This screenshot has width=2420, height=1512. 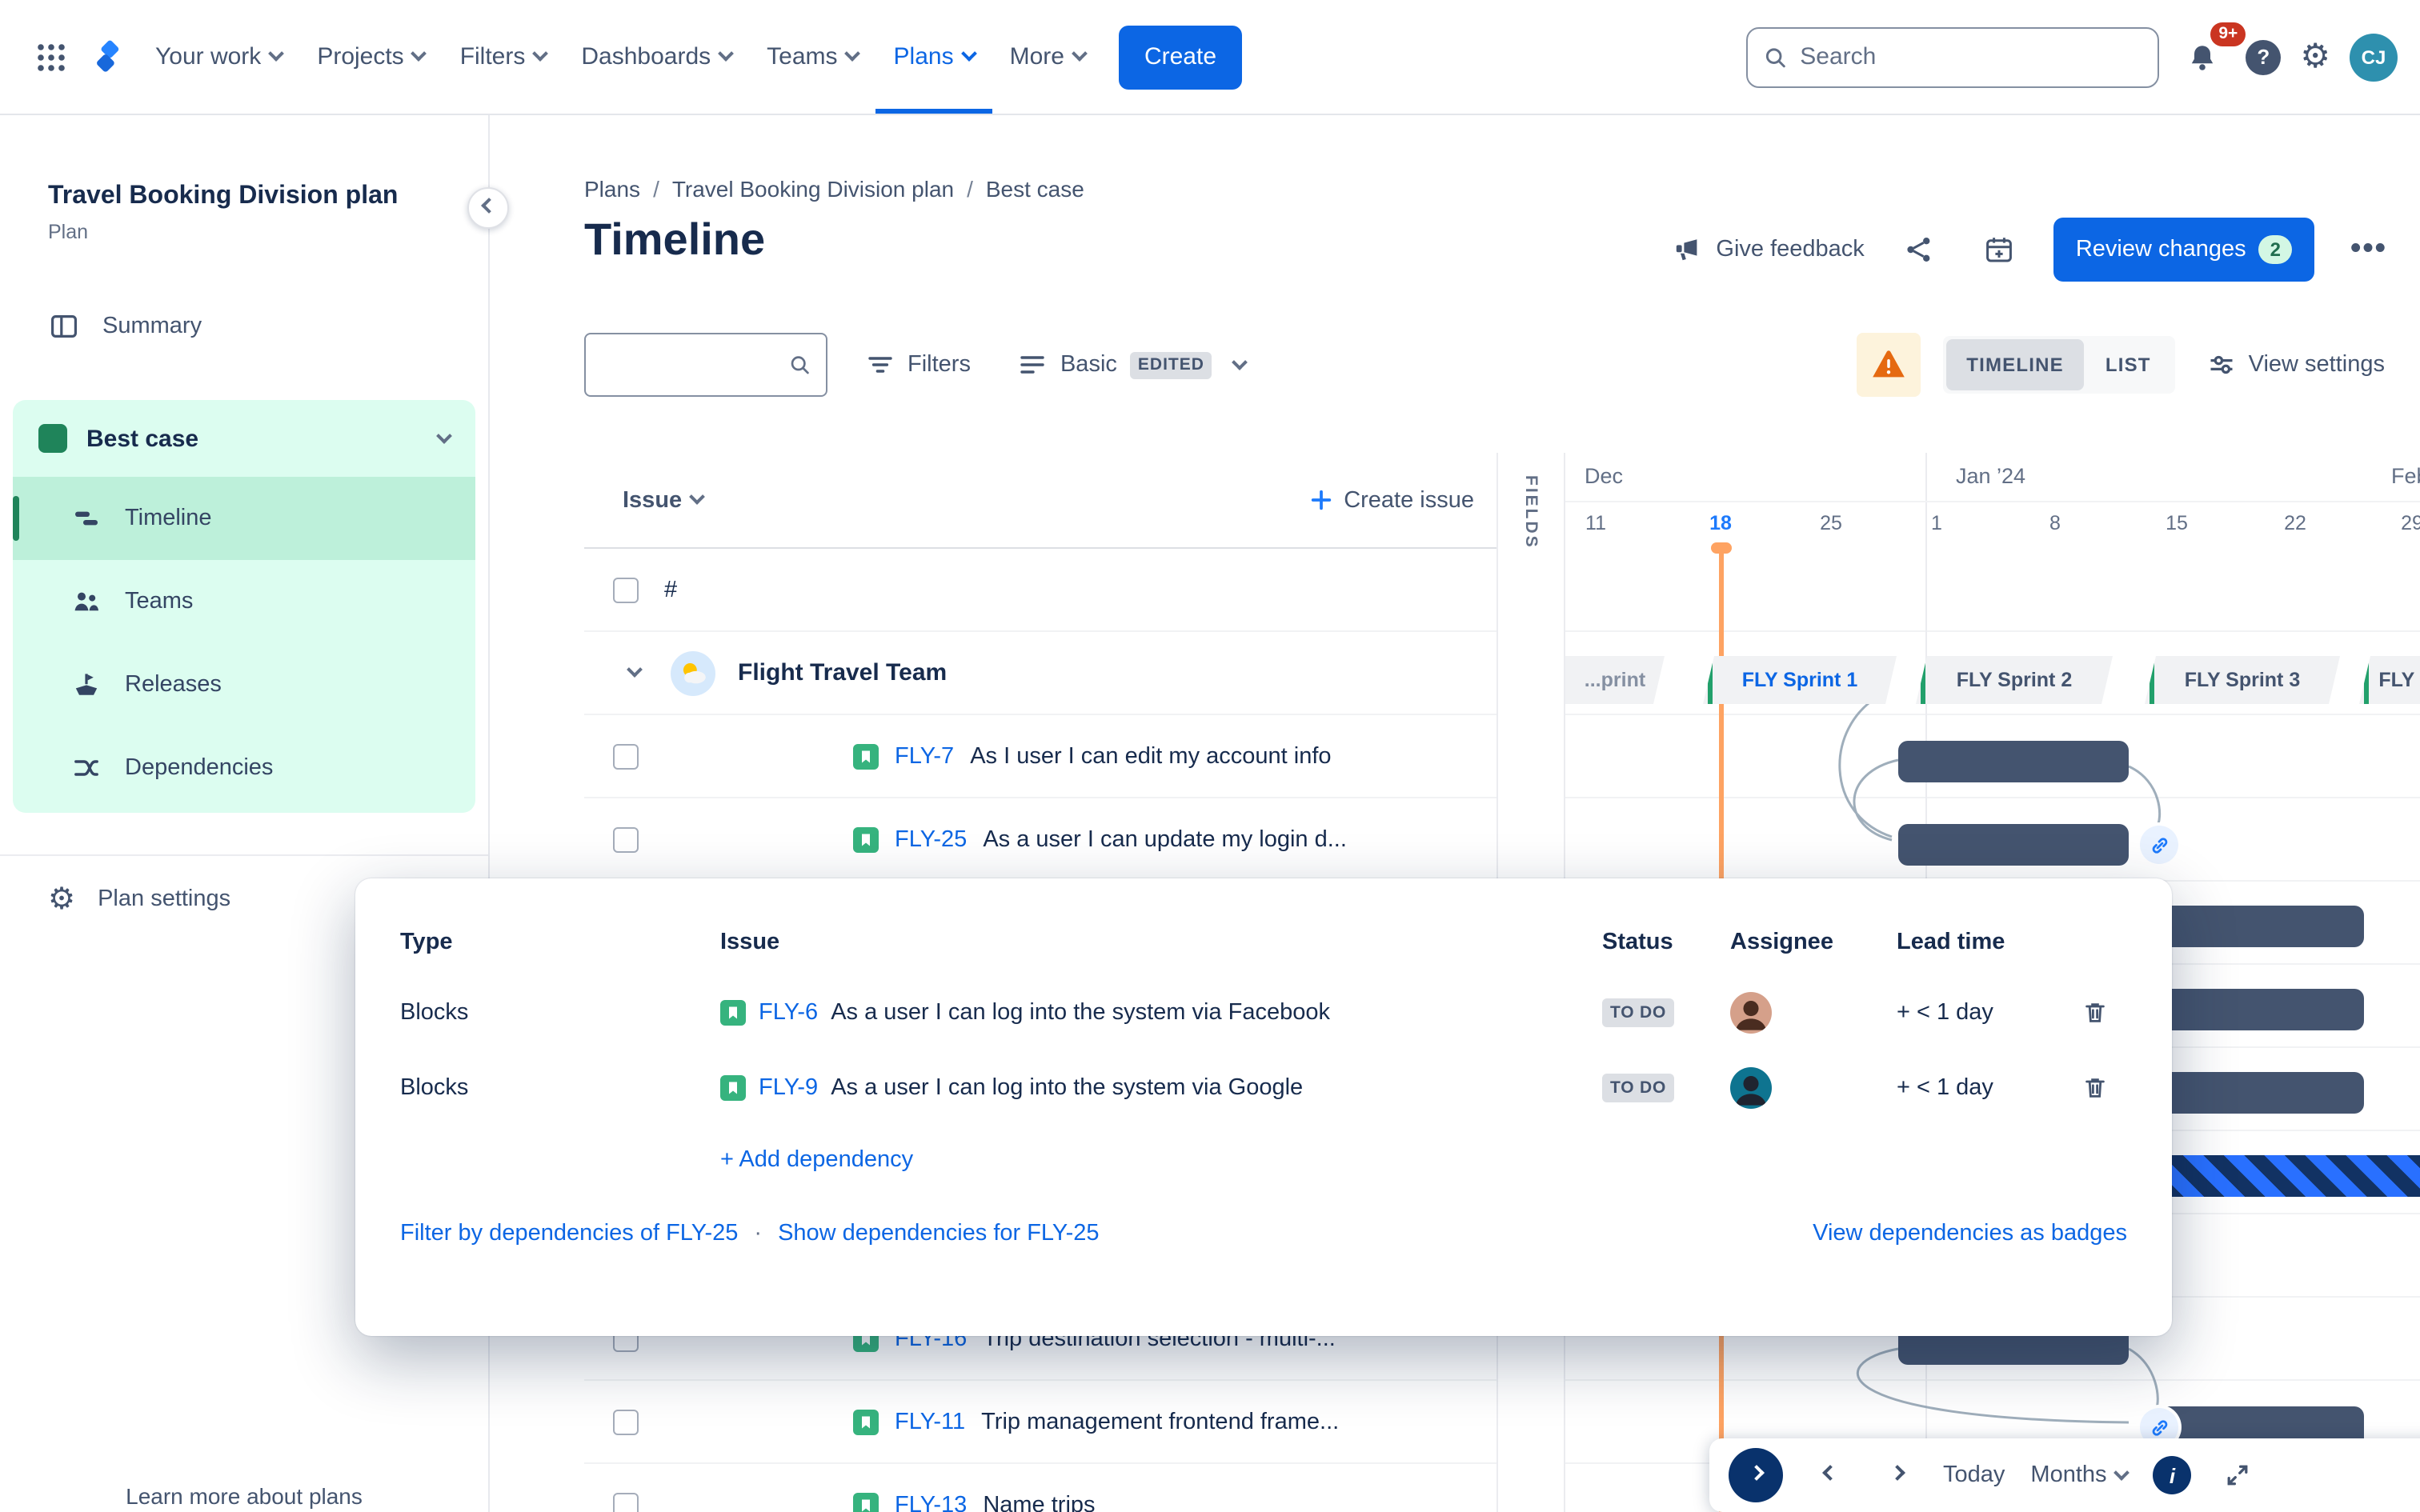 What do you see at coordinates (2264, 56) in the screenshot?
I see `help-button: ?` at bounding box center [2264, 56].